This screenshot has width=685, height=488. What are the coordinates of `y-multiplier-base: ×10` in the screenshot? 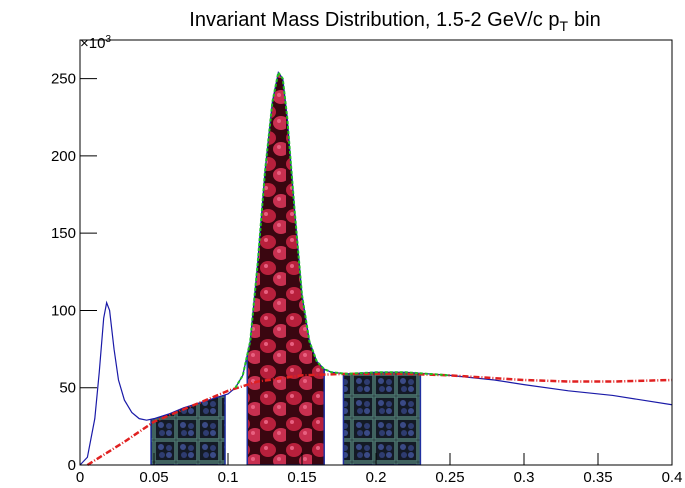 It's located at (92, 43).